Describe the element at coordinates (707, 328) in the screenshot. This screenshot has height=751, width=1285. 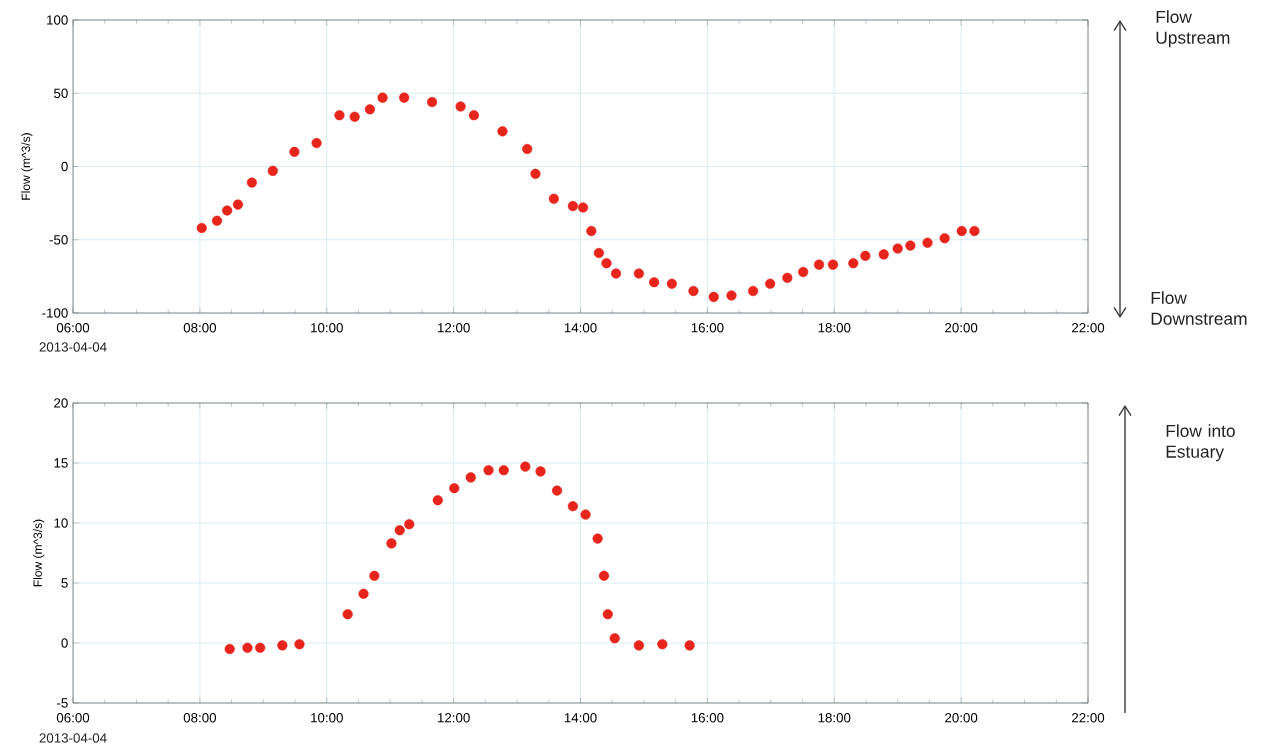
I see `x-tick-label: 16:00` at that location.